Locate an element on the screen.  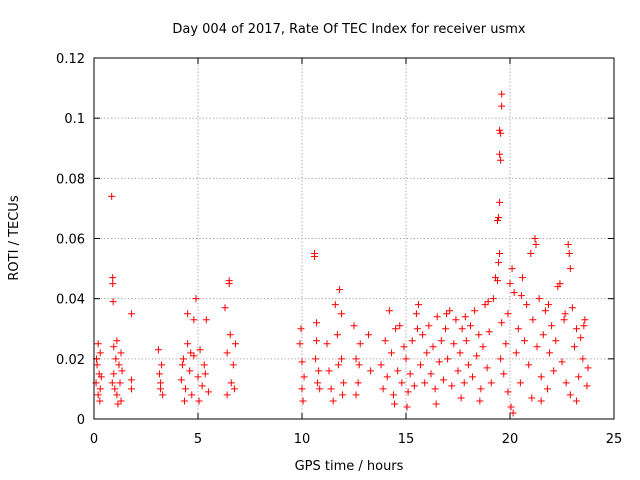
y-tick-label: 0.08 is located at coordinates (70, 179).